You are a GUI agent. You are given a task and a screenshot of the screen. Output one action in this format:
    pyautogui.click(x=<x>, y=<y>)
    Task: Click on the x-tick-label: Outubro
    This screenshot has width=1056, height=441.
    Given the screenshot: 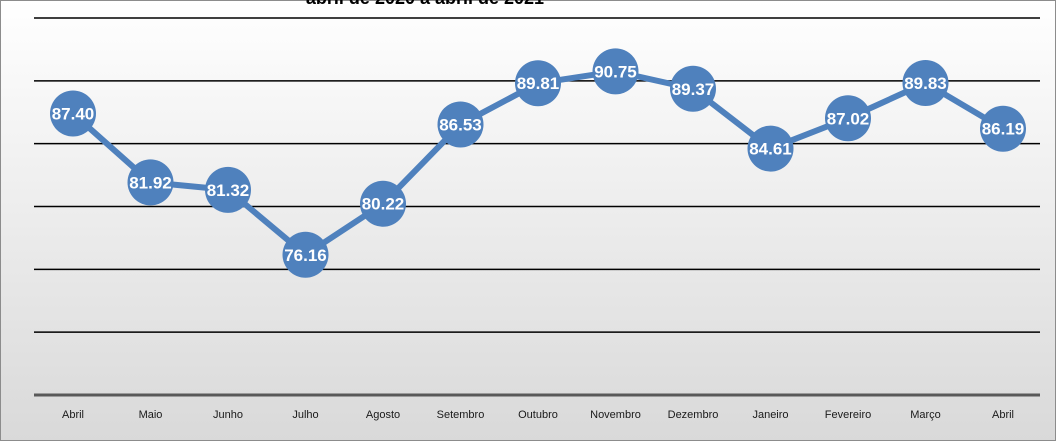 What is the action you would take?
    pyautogui.click(x=538, y=415)
    